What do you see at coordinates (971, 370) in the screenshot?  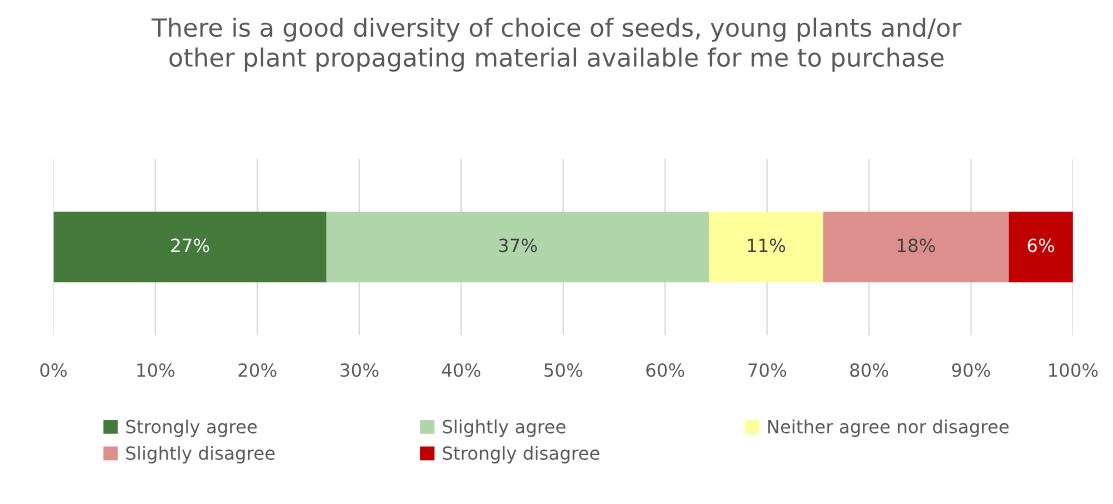 I see `x-tick-label: 90%` at bounding box center [971, 370].